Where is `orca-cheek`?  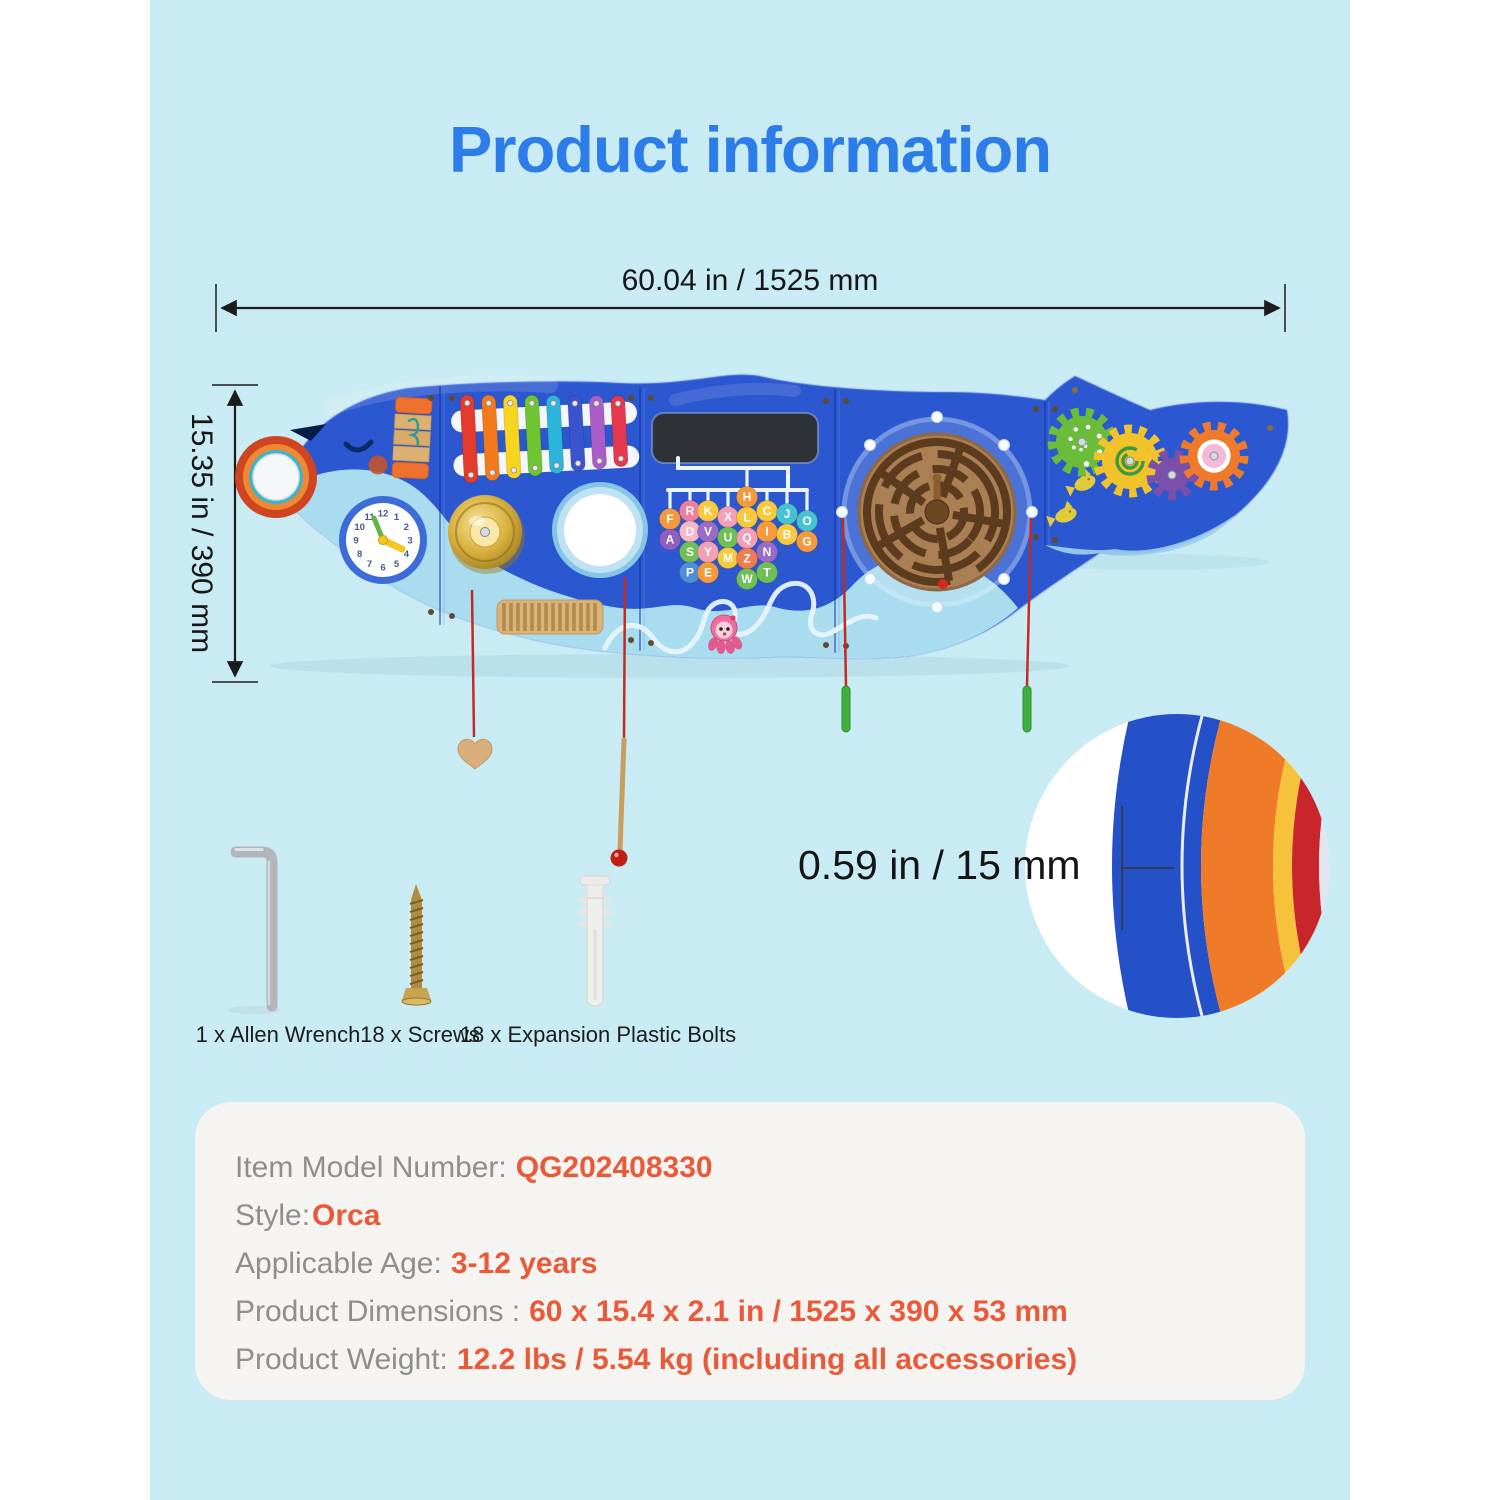
orca-cheek is located at coordinates (378, 465).